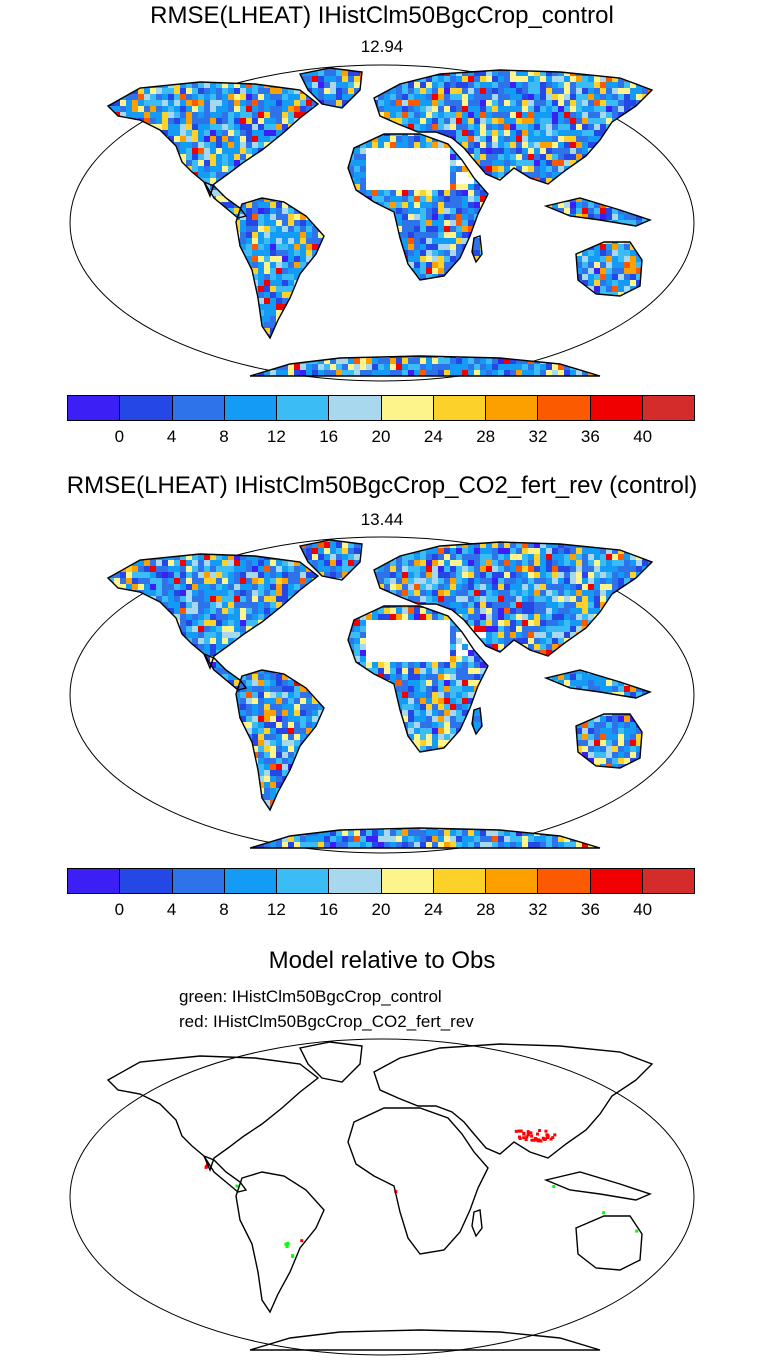  Describe the element at coordinates (590, 436) in the screenshot. I see `colorbar-tick-label: 36` at that location.